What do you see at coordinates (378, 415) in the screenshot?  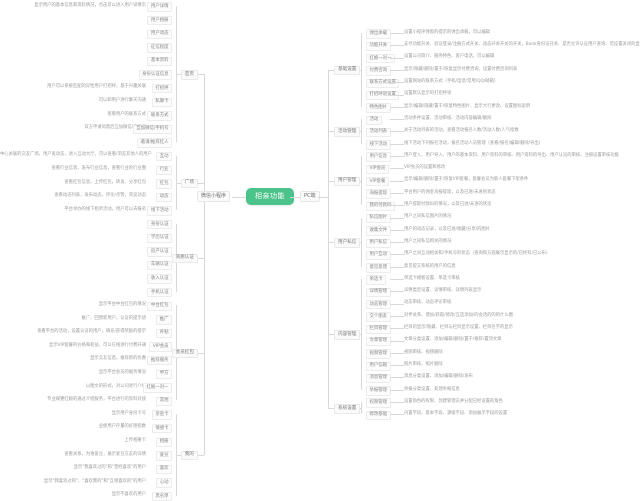 I see `row-item-label: 修改基础` at bounding box center [378, 415].